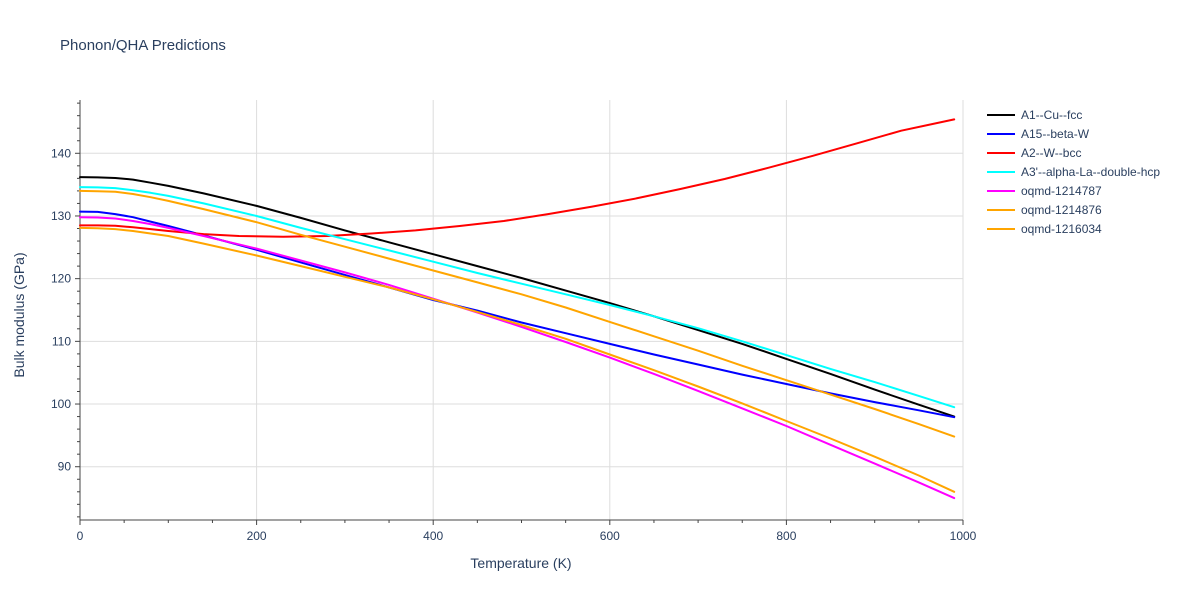 The width and height of the screenshot is (1200, 600). What do you see at coordinates (61, 404) in the screenshot?
I see `y-tick-label: 100` at bounding box center [61, 404].